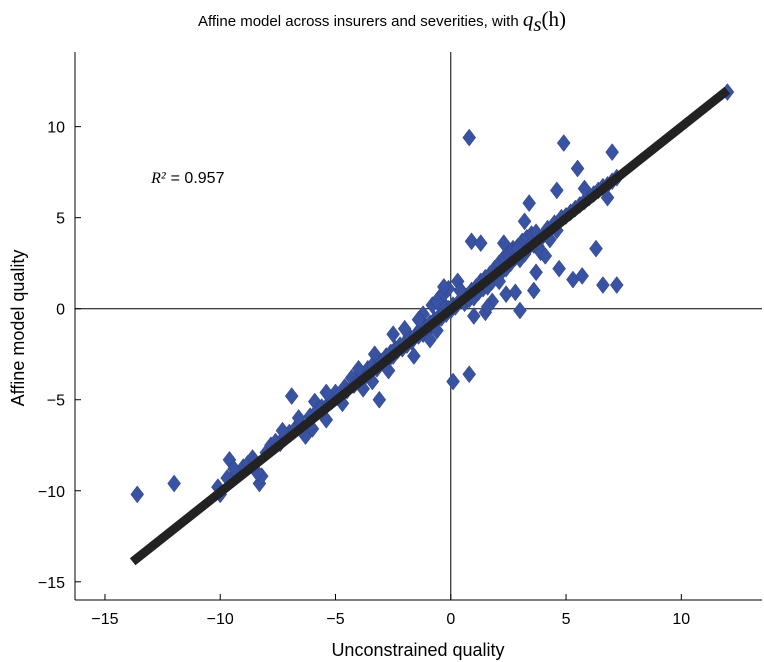  Describe the element at coordinates (537, 24) in the screenshot. I see `chart-title-math-sub: s` at that location.